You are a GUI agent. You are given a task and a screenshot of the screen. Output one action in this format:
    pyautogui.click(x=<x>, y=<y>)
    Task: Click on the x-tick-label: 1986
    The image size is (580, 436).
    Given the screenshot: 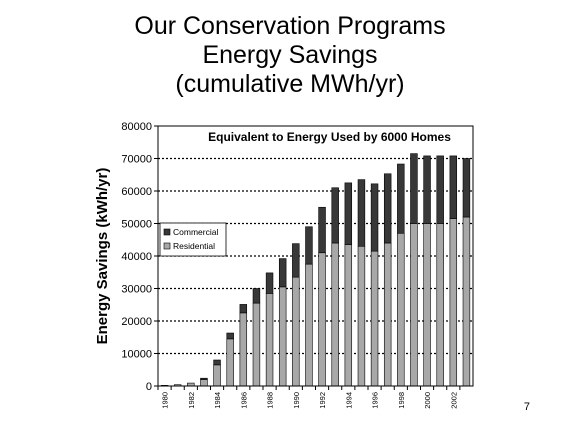 What is the action you would take?
    pyautogui.click(x=243, y=400)
    